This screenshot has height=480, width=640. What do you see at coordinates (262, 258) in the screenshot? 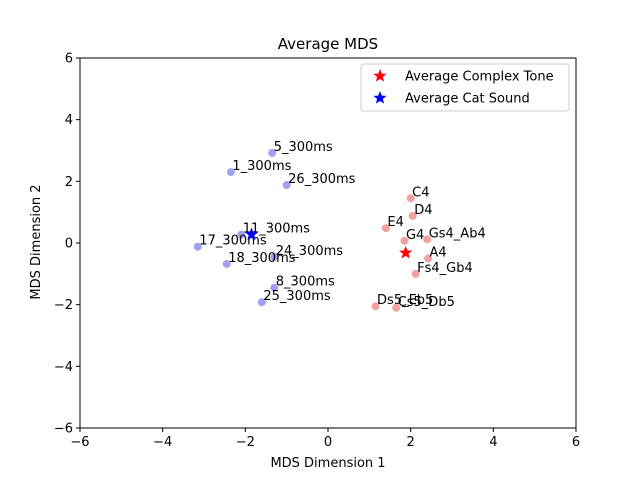
I see `point-label: 18_300ms` at bounding box center [262, 258].